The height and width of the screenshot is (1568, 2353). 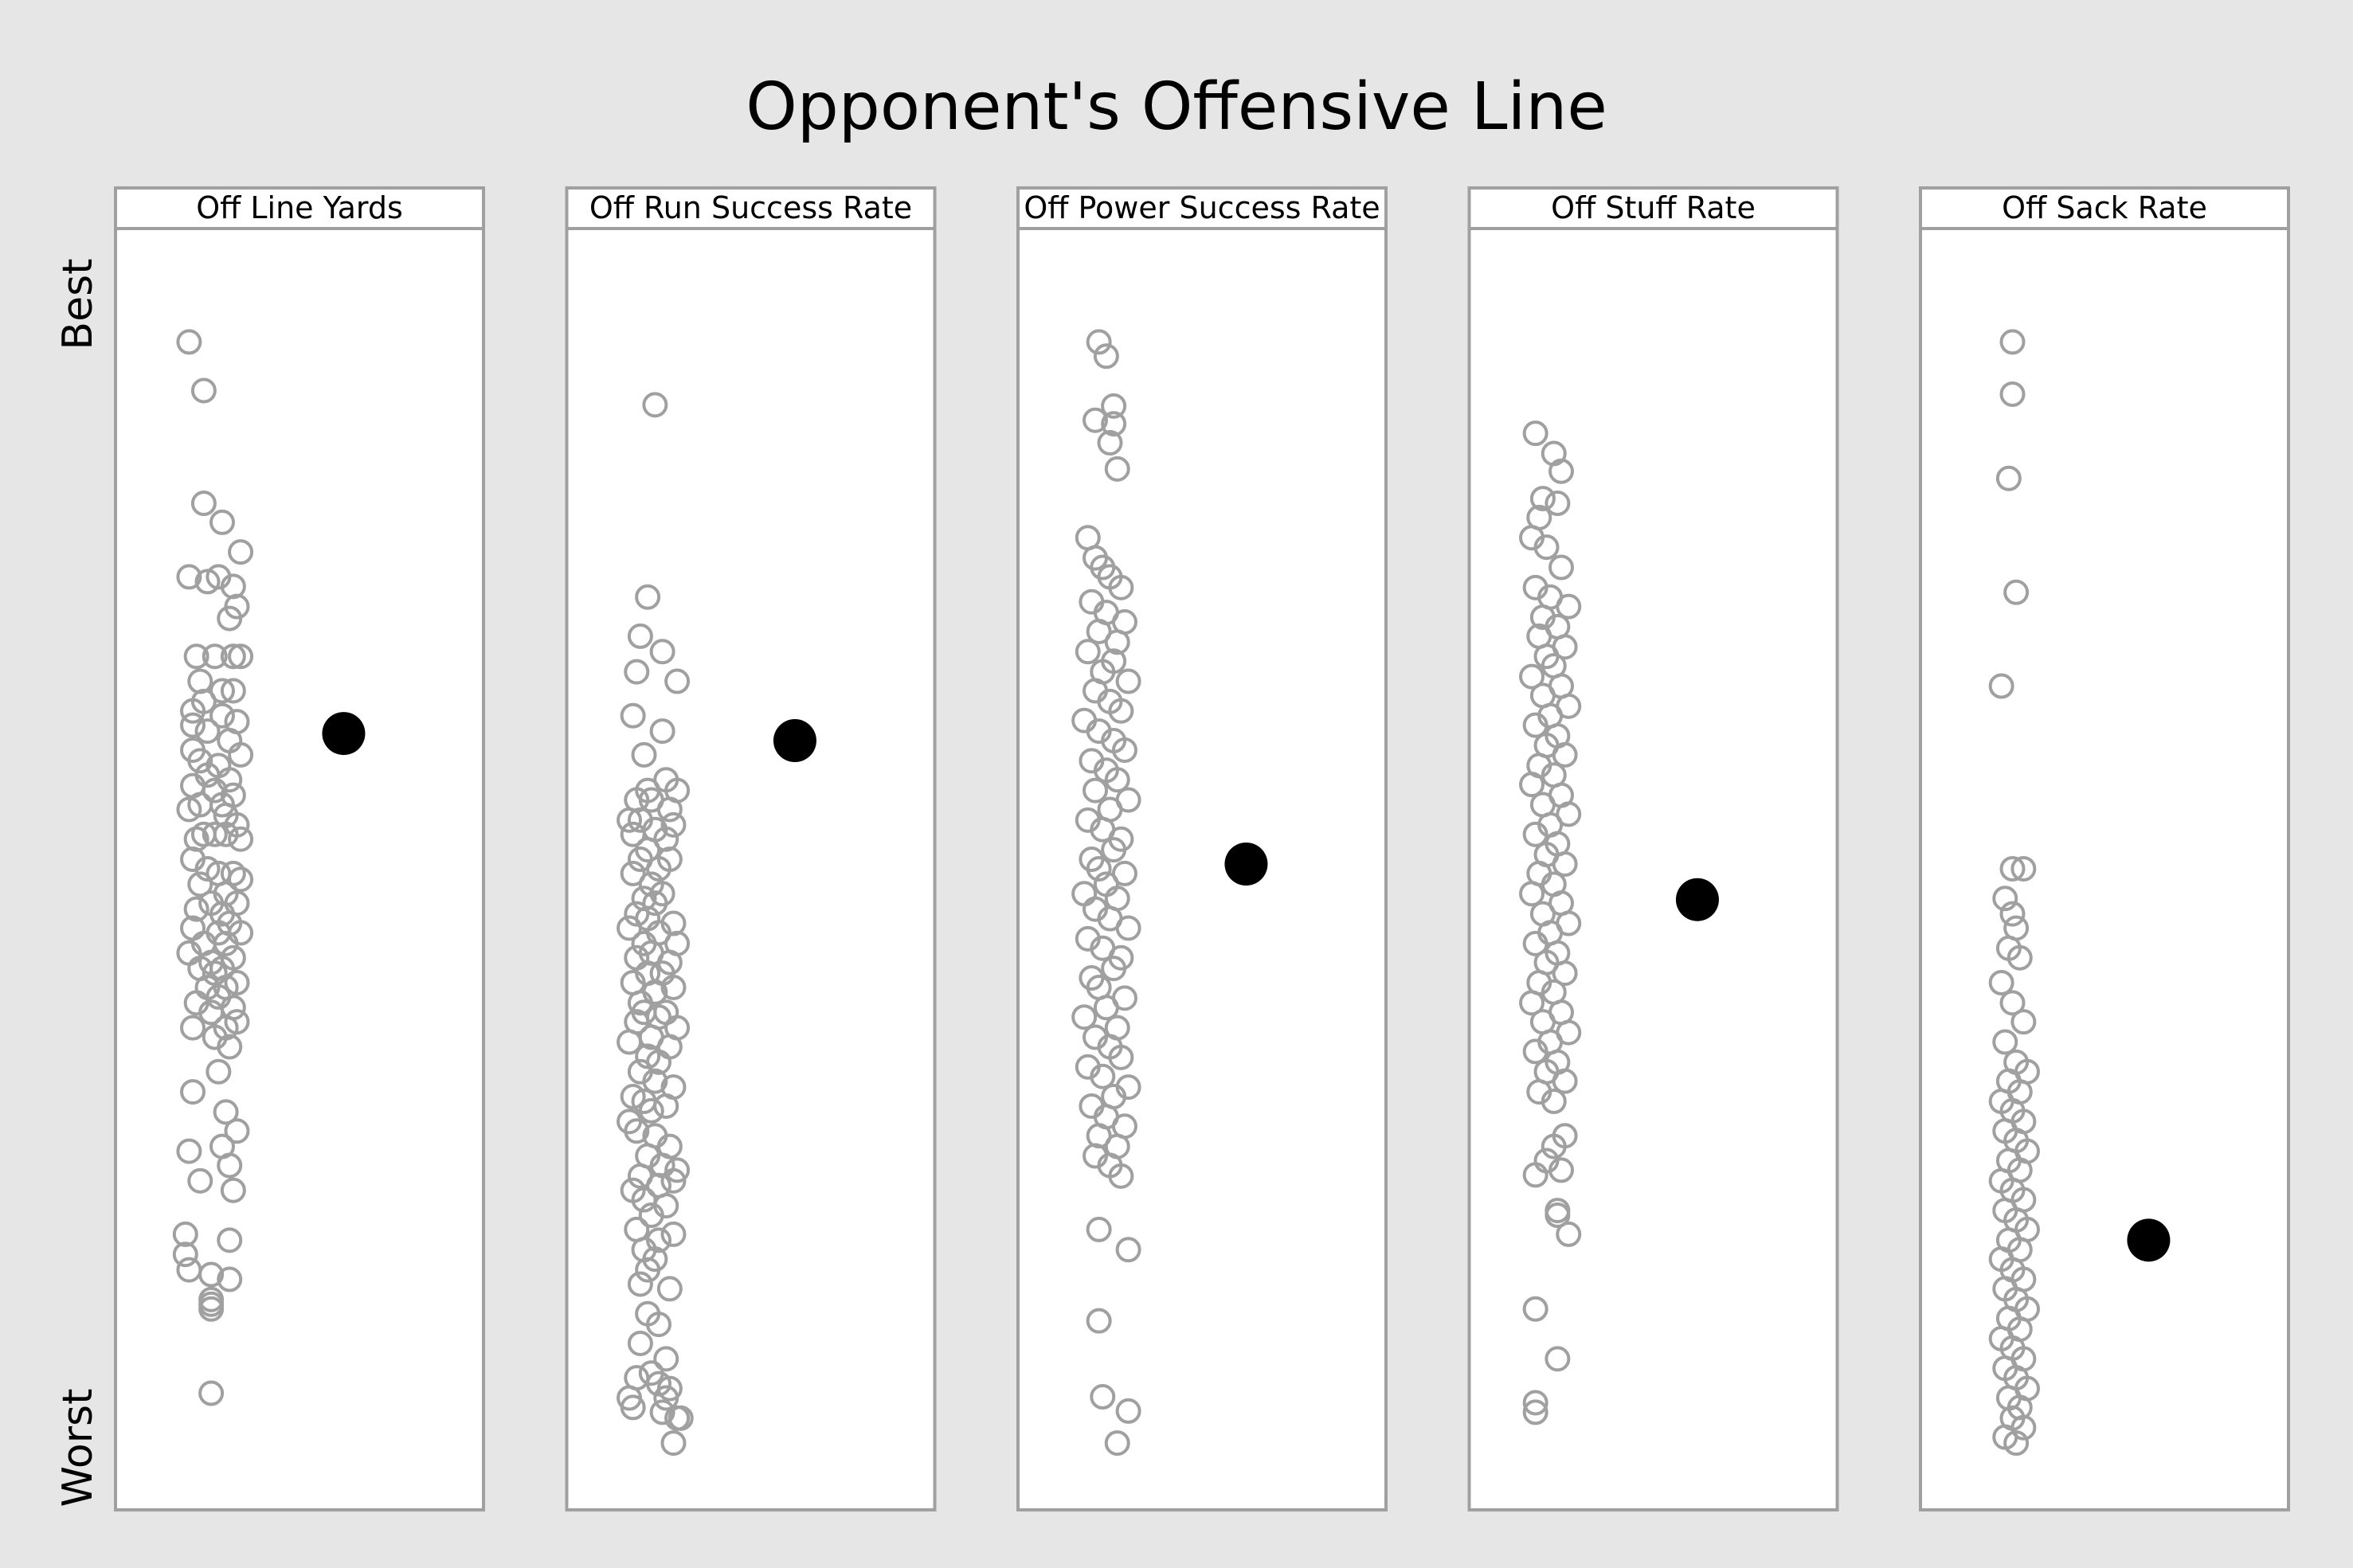 I want to click on panel-title: Off Stuff Rate, so click(x=1654, y=207).